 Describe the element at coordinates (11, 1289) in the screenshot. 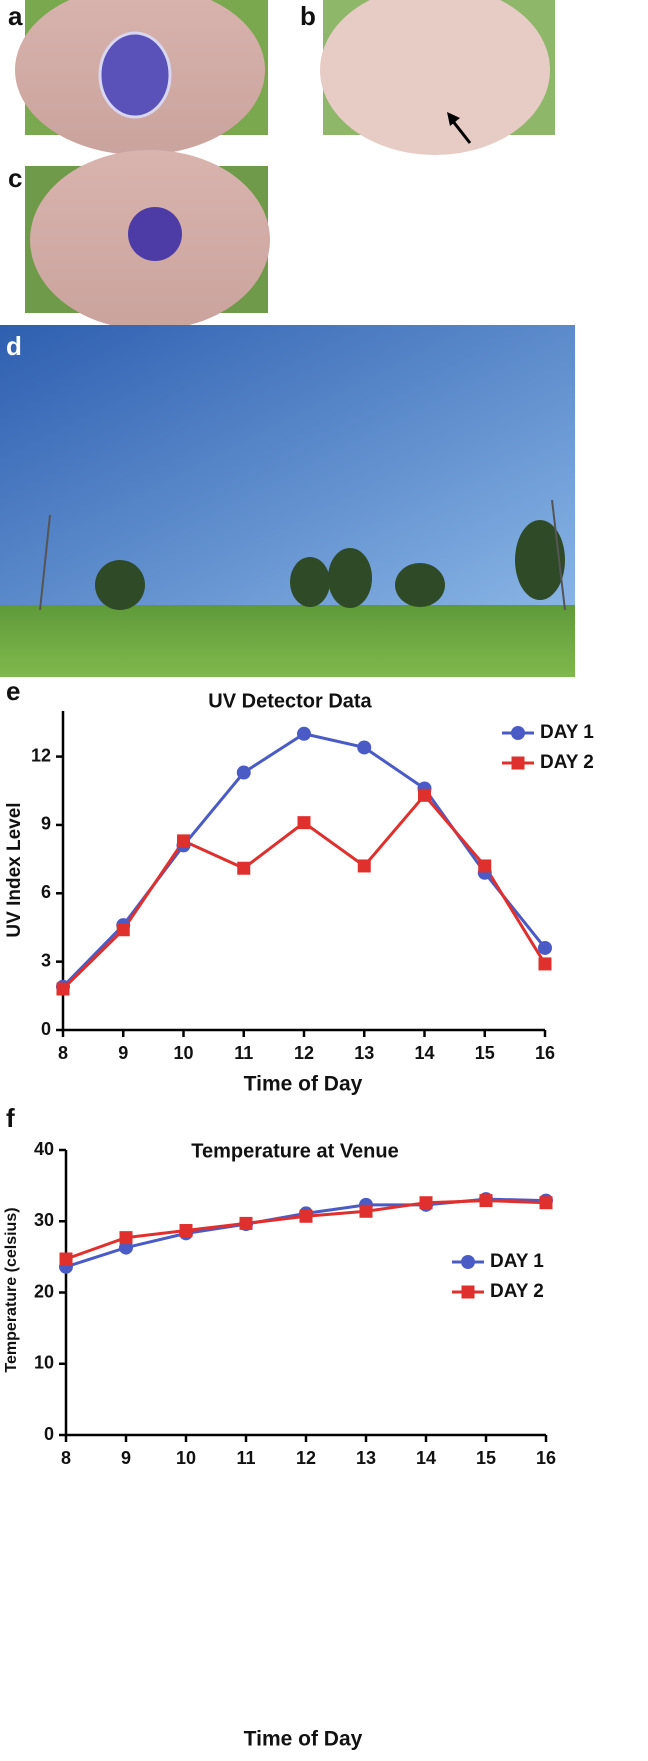

I see `y-axis-label: Temperature (celsius)` at that location.